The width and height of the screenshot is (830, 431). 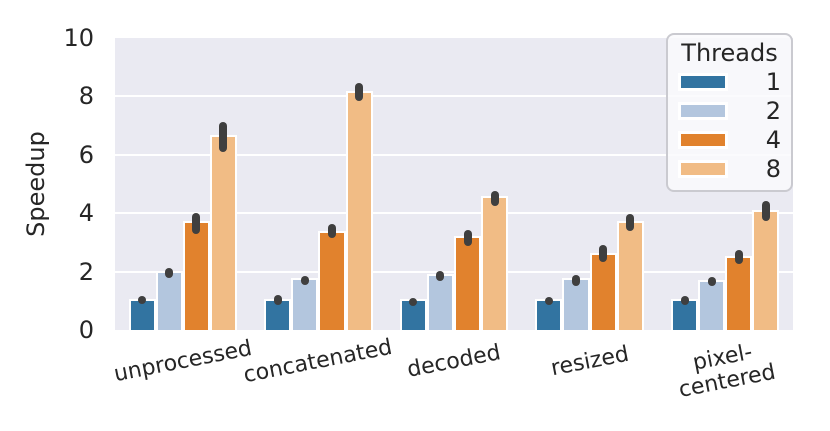 I want to click on legend-entry-1: 1, so click(x=729, y=81).